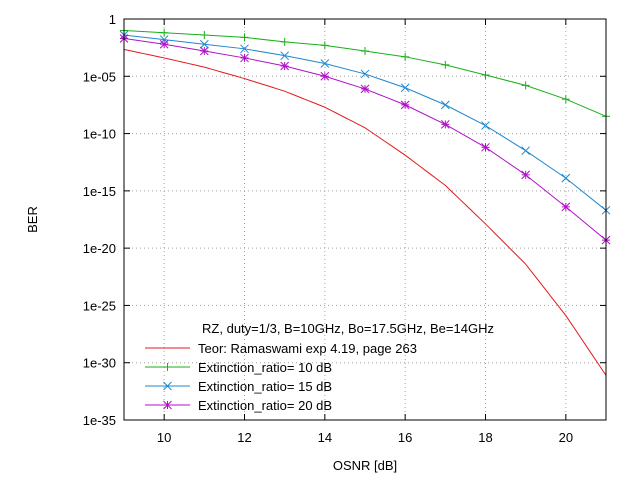  What do you see at coordinates (112, 19) in the screenshot?
I see `y-tick-label: 1` at bounding box center [112, 19].